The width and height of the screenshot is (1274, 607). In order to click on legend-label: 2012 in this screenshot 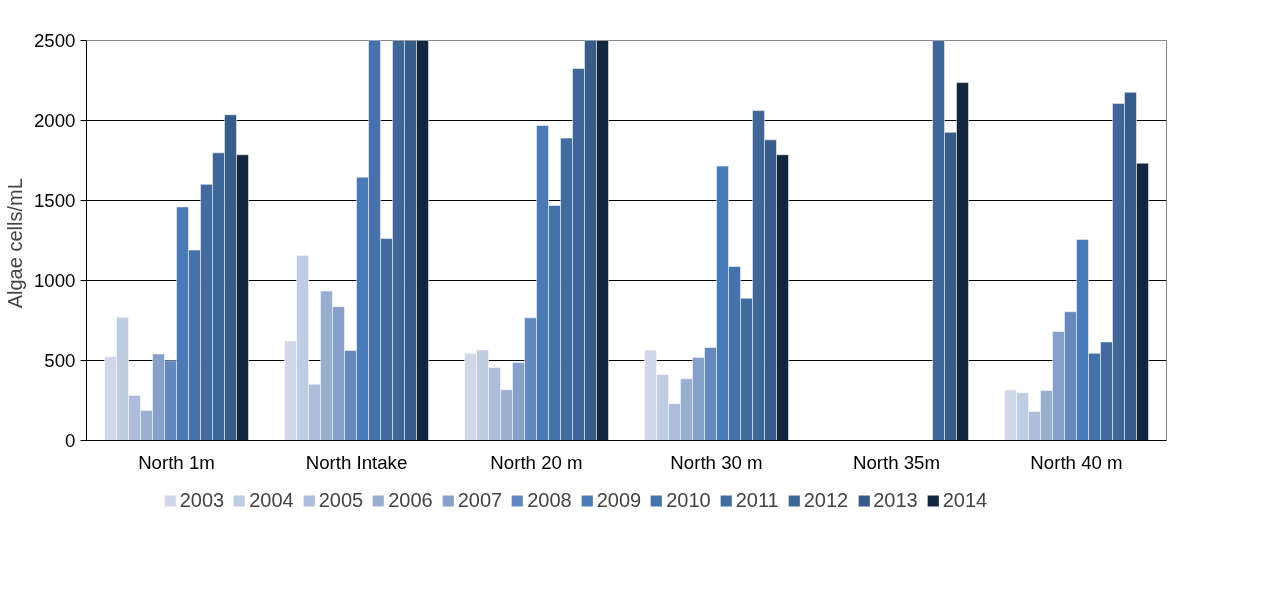, I will do `click(826, 500)`.